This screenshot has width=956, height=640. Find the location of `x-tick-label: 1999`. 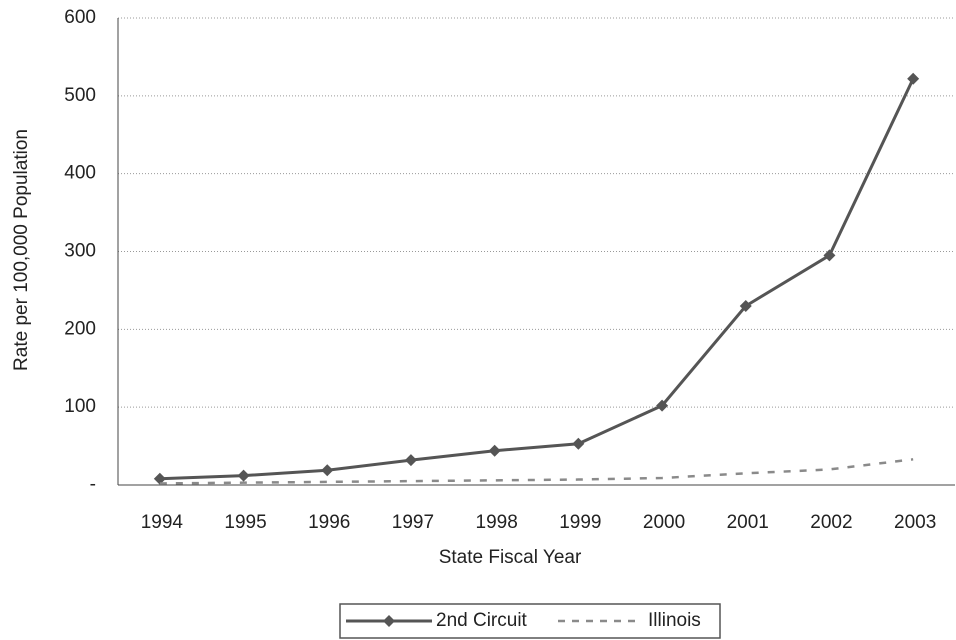

x-tick-label: 1999 is located at coordinates (580, 522).